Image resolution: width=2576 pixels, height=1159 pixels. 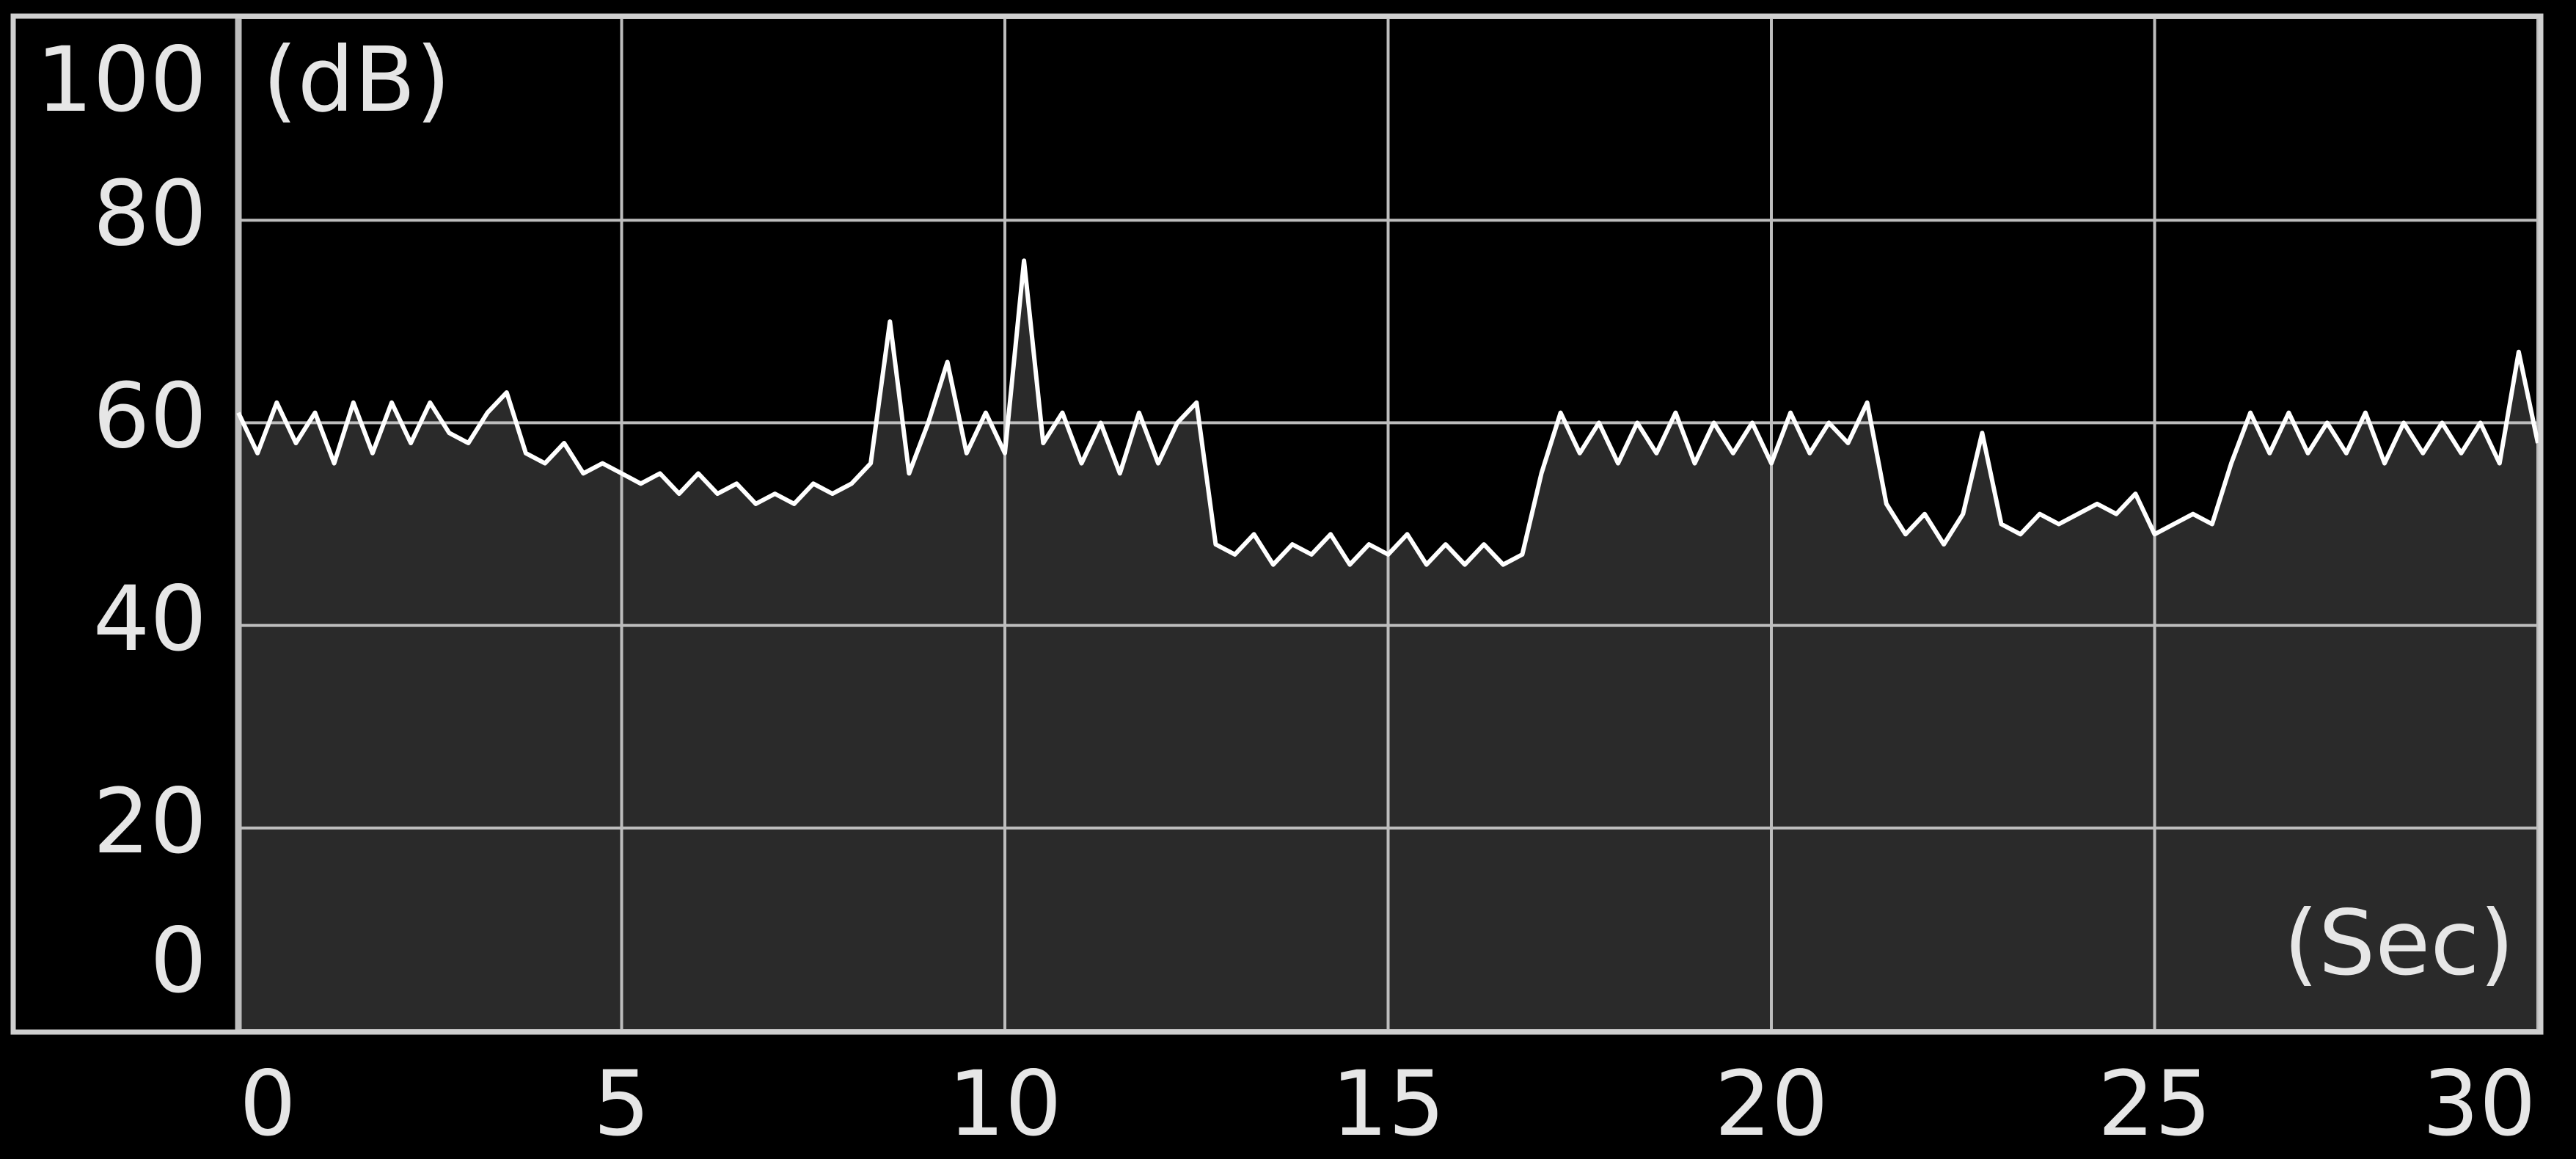 What do you see at coordinates (1004, 1104) in the screenshot?
I see `x-tick-label: 10` at bounding box center [1004, 1104].